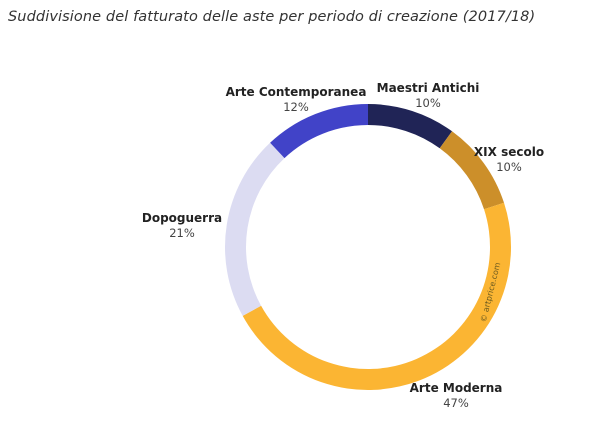 This screenshot has width=590, height=435. Describe the element at coordinates (410, 126) in the screenshot. I see `slice-maestri-antichi` at that location.